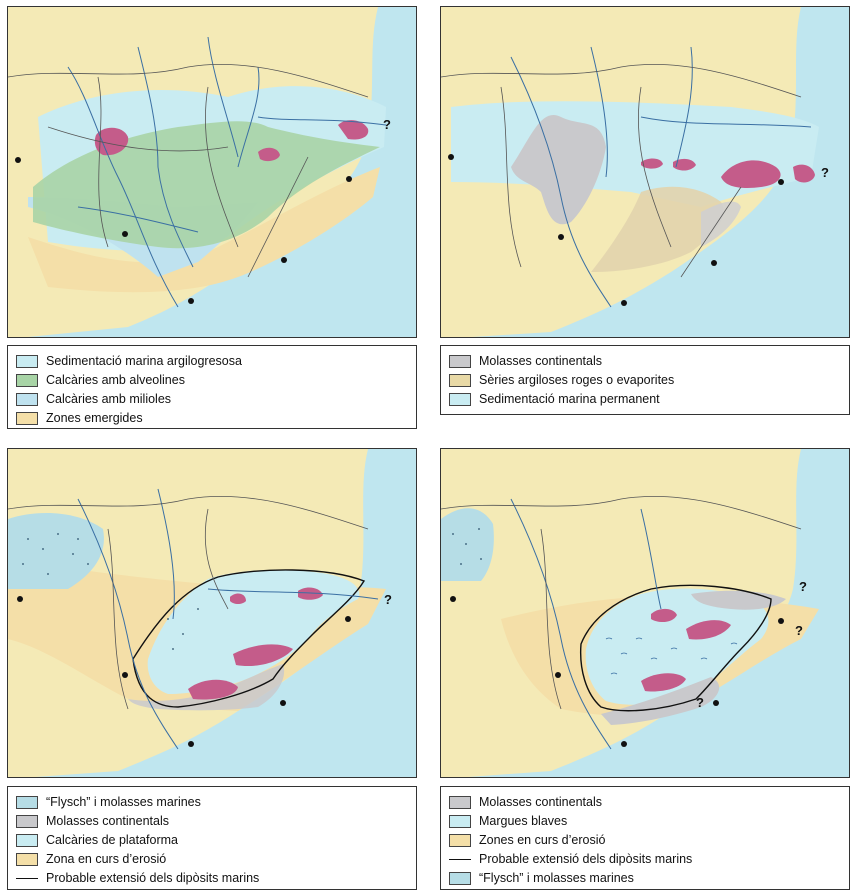  What do you see at coordinates (112, 840) in the screenshot?
I see `legend-label: Calcàries de plataforma` at bounding box center [112, 840].